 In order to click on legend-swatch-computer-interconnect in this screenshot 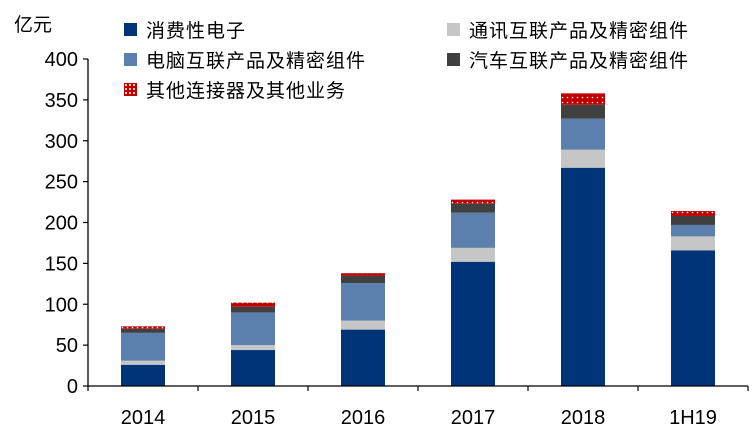, I will do `click(130, 59)`.